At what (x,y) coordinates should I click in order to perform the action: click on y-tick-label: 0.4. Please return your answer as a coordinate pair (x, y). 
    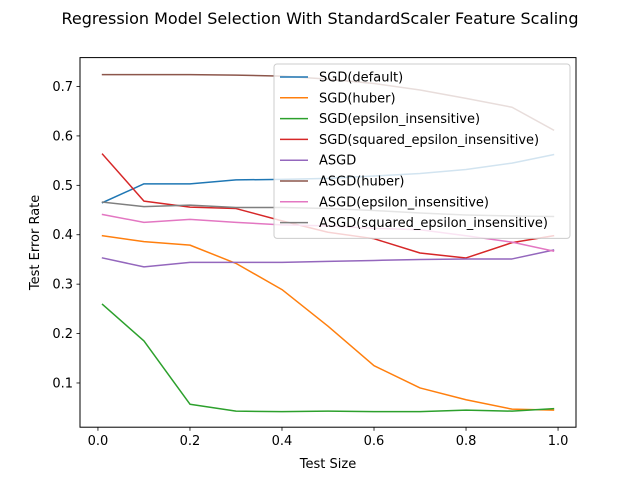
    Looking at the image, I should click on (62, 235).